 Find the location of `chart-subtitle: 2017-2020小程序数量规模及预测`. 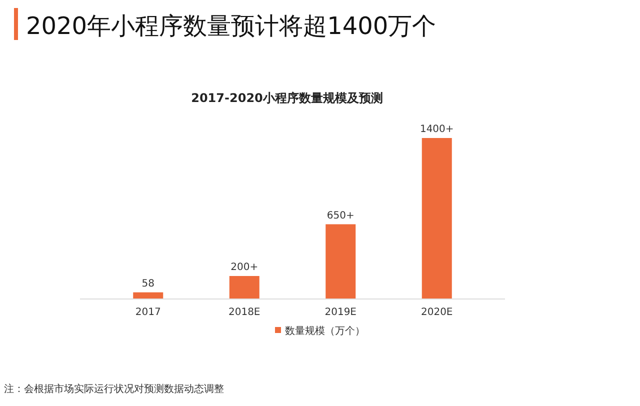

chart-subtitle: 2017-2020小程序数量规模及预测 is located at coordinates (287, 98).